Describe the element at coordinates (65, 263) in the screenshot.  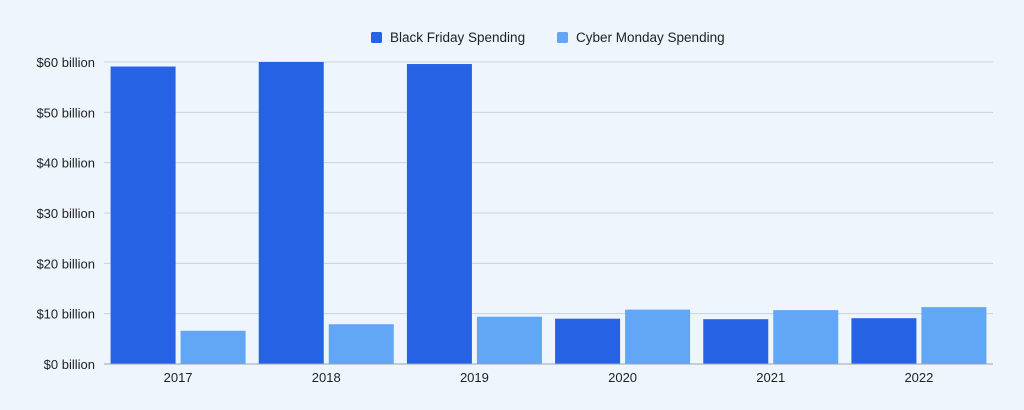
I see `y-tick-label: $20 billion` at that location.